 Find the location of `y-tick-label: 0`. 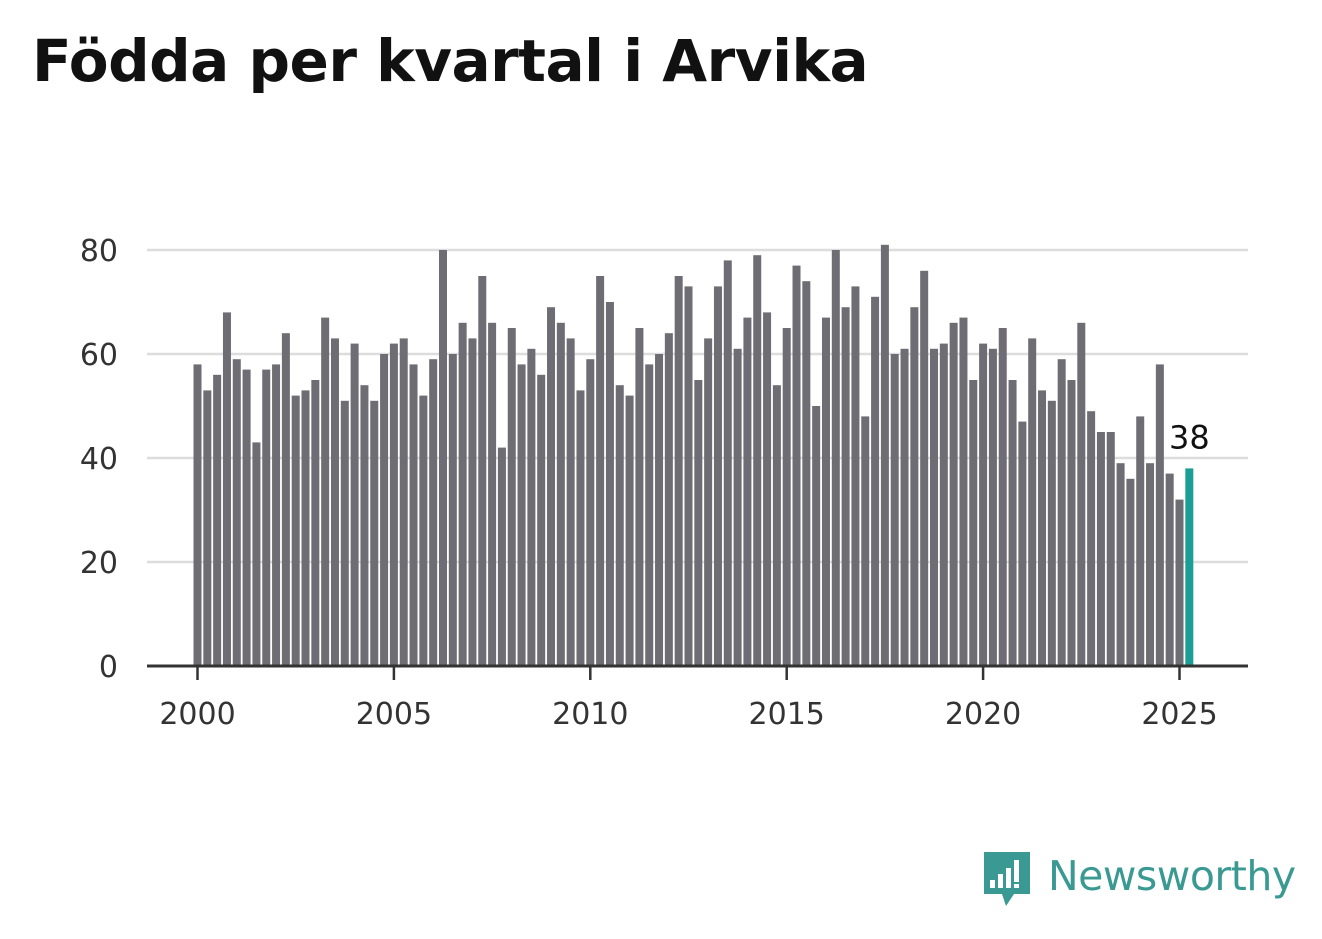

y-tick-label: 0 is located at coordinates (108, 667).